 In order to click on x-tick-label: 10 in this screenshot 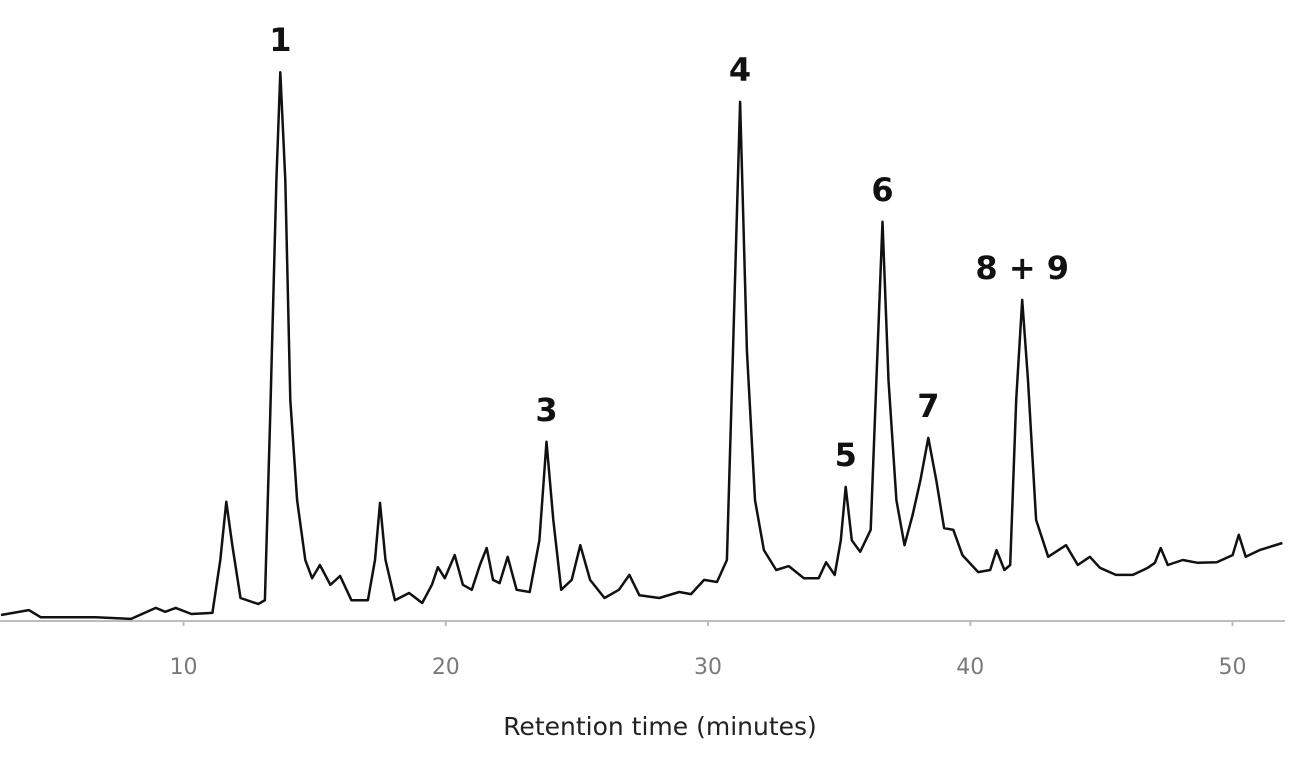, I will do `click(184, 667)`.